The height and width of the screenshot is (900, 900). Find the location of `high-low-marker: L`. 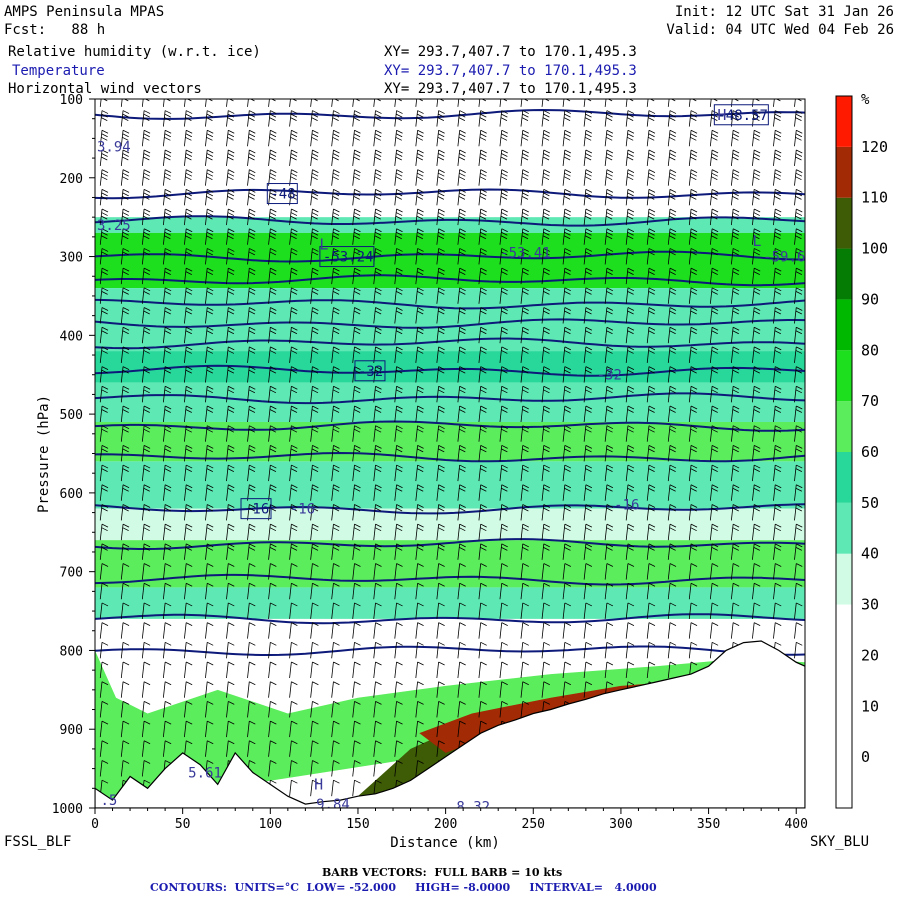

high-low-marker: L is located at coordinates (323, 245).